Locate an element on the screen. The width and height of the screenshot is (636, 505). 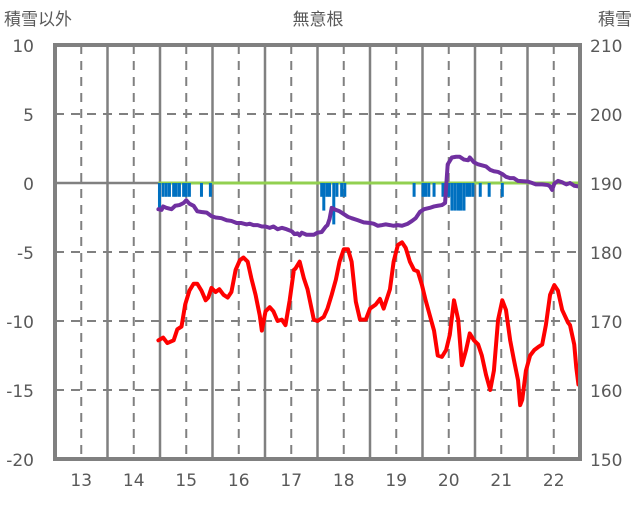
y-right-tick-label: 190 is located at coordinates (606, 185).